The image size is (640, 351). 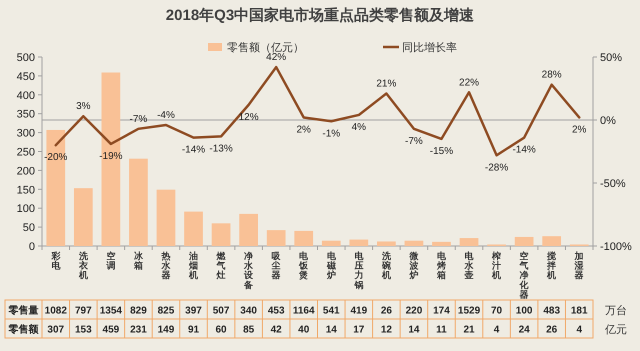 I want to click on y-tick-label: 350, so click(x=25, y=114).